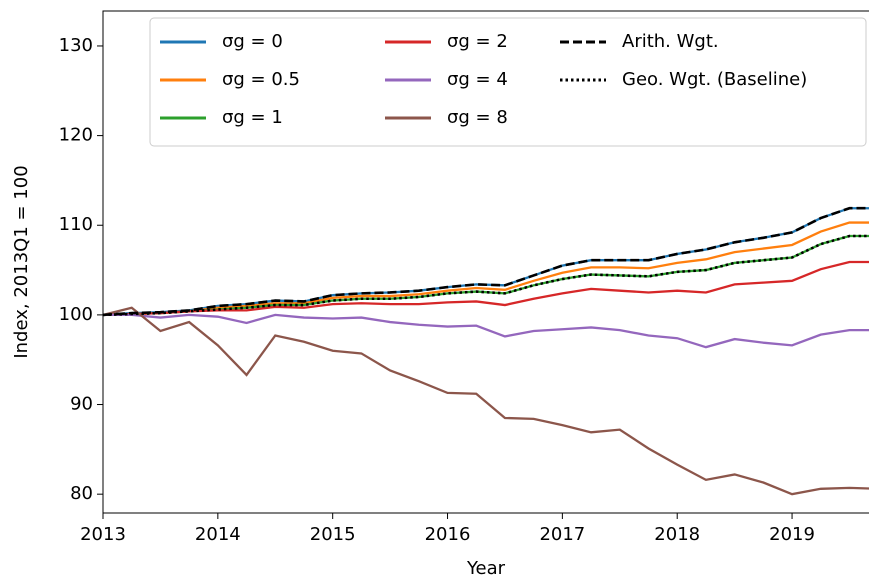  I want to click on y-axis-label: Index, 2013Q1 = 100, so click(21, 261).